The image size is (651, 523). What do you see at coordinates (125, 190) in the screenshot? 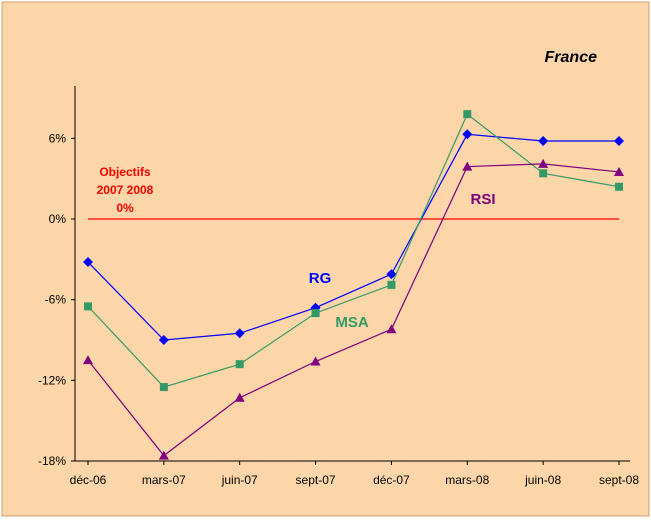
I see `objectives-annotation-line-2: 2007 2008` at bounding box center [125, 190].